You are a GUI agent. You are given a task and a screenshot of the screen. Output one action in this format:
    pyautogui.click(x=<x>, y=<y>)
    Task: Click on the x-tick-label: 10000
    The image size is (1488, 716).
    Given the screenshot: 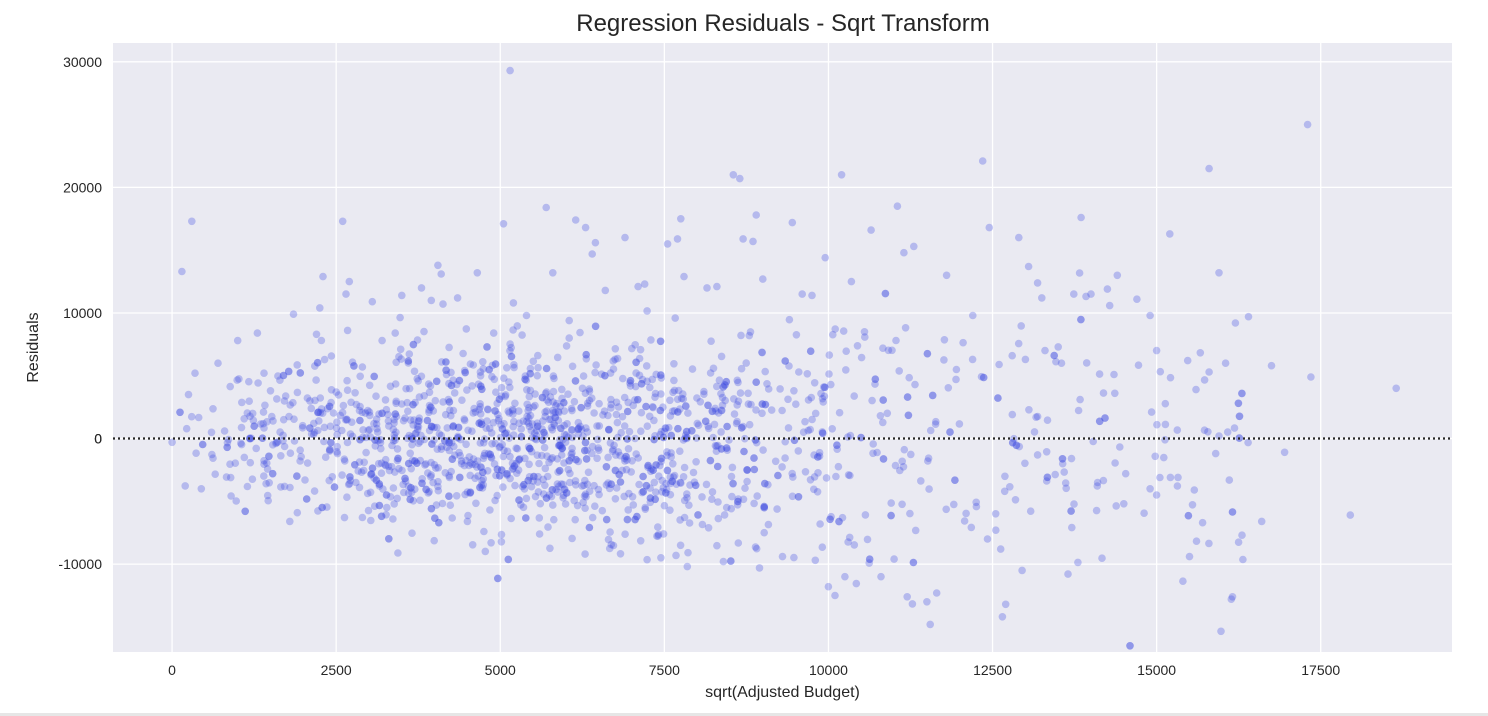 What is the action you would take?
    pyautogui.click(x=828, y=670)
    